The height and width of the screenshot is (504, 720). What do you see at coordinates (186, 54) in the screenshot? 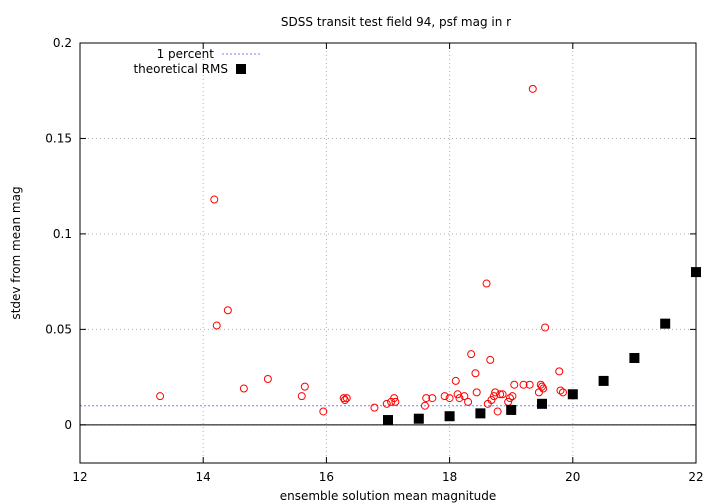
I see `legend-label-1-percent: 1 percent` at bounding box center [186, 54].